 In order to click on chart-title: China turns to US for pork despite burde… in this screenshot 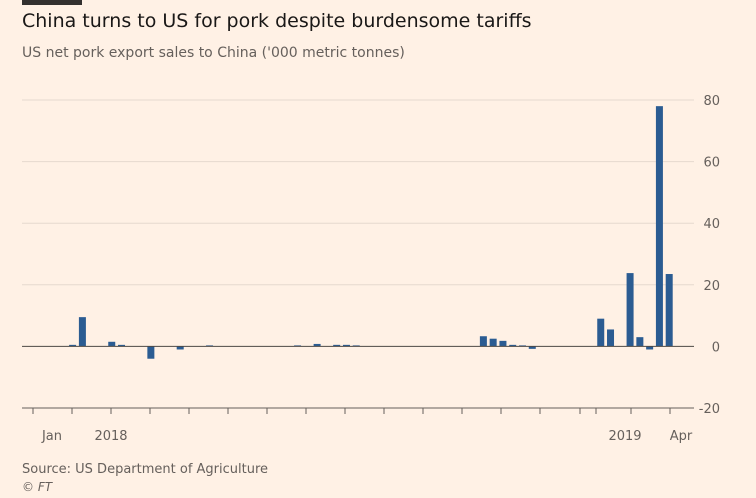, I will do `click(277, 21)`.